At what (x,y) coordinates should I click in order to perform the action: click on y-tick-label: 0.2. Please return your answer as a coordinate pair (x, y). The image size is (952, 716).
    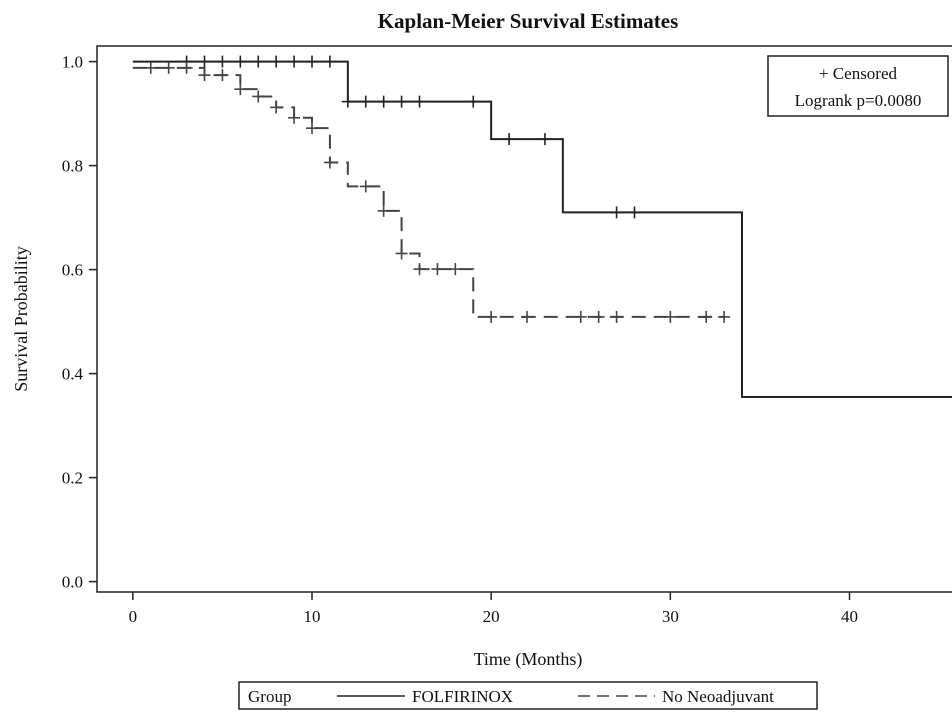
    Looking at the image, I should click on (72, 478).